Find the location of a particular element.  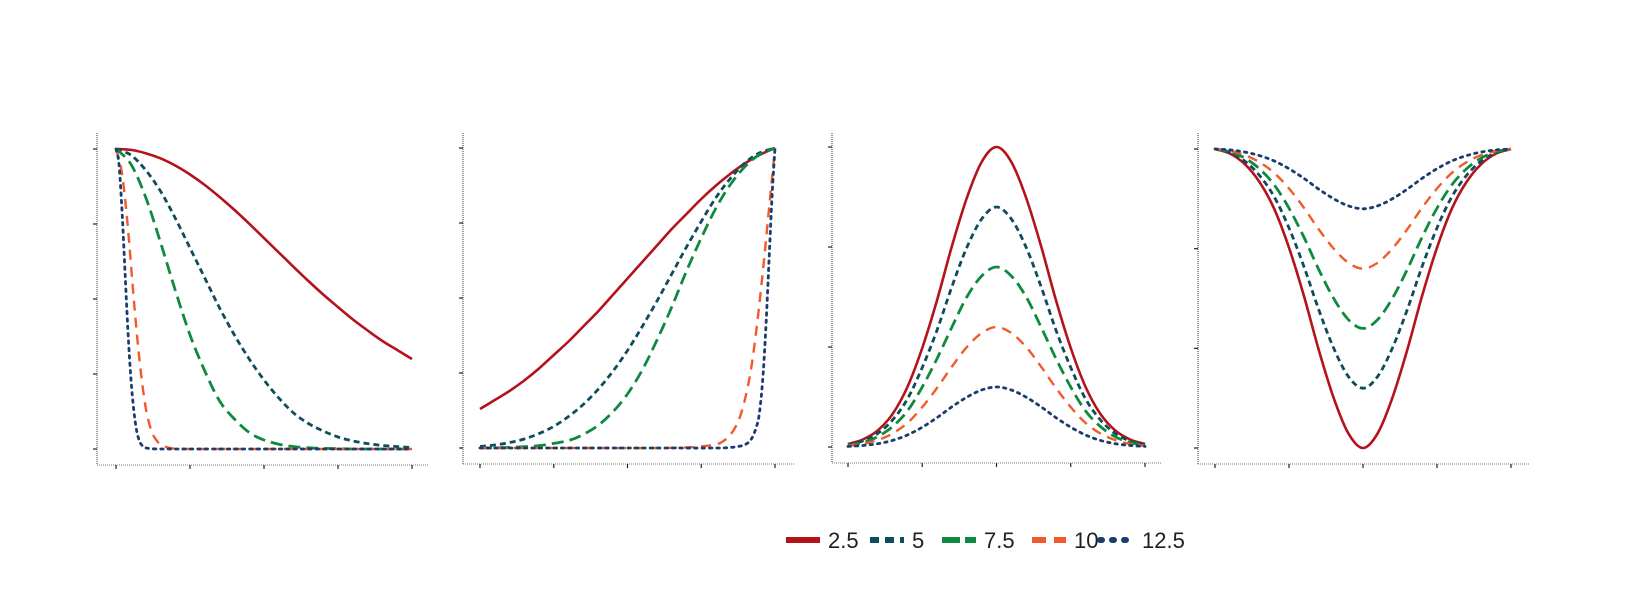

legend-item-10: 10 is located at coordinates (1065, 540).